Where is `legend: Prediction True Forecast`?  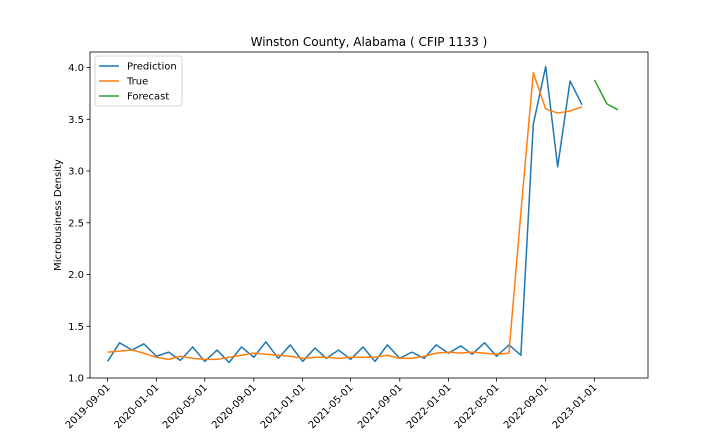
legend: Prediction True Forecast is located at coordinates (138, 81).